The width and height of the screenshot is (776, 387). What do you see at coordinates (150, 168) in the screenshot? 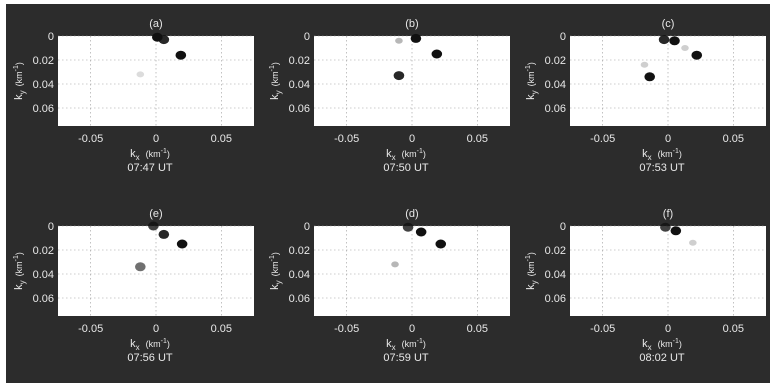
I see `time-label: 07:47 UT` at bounding box center [150, 168].